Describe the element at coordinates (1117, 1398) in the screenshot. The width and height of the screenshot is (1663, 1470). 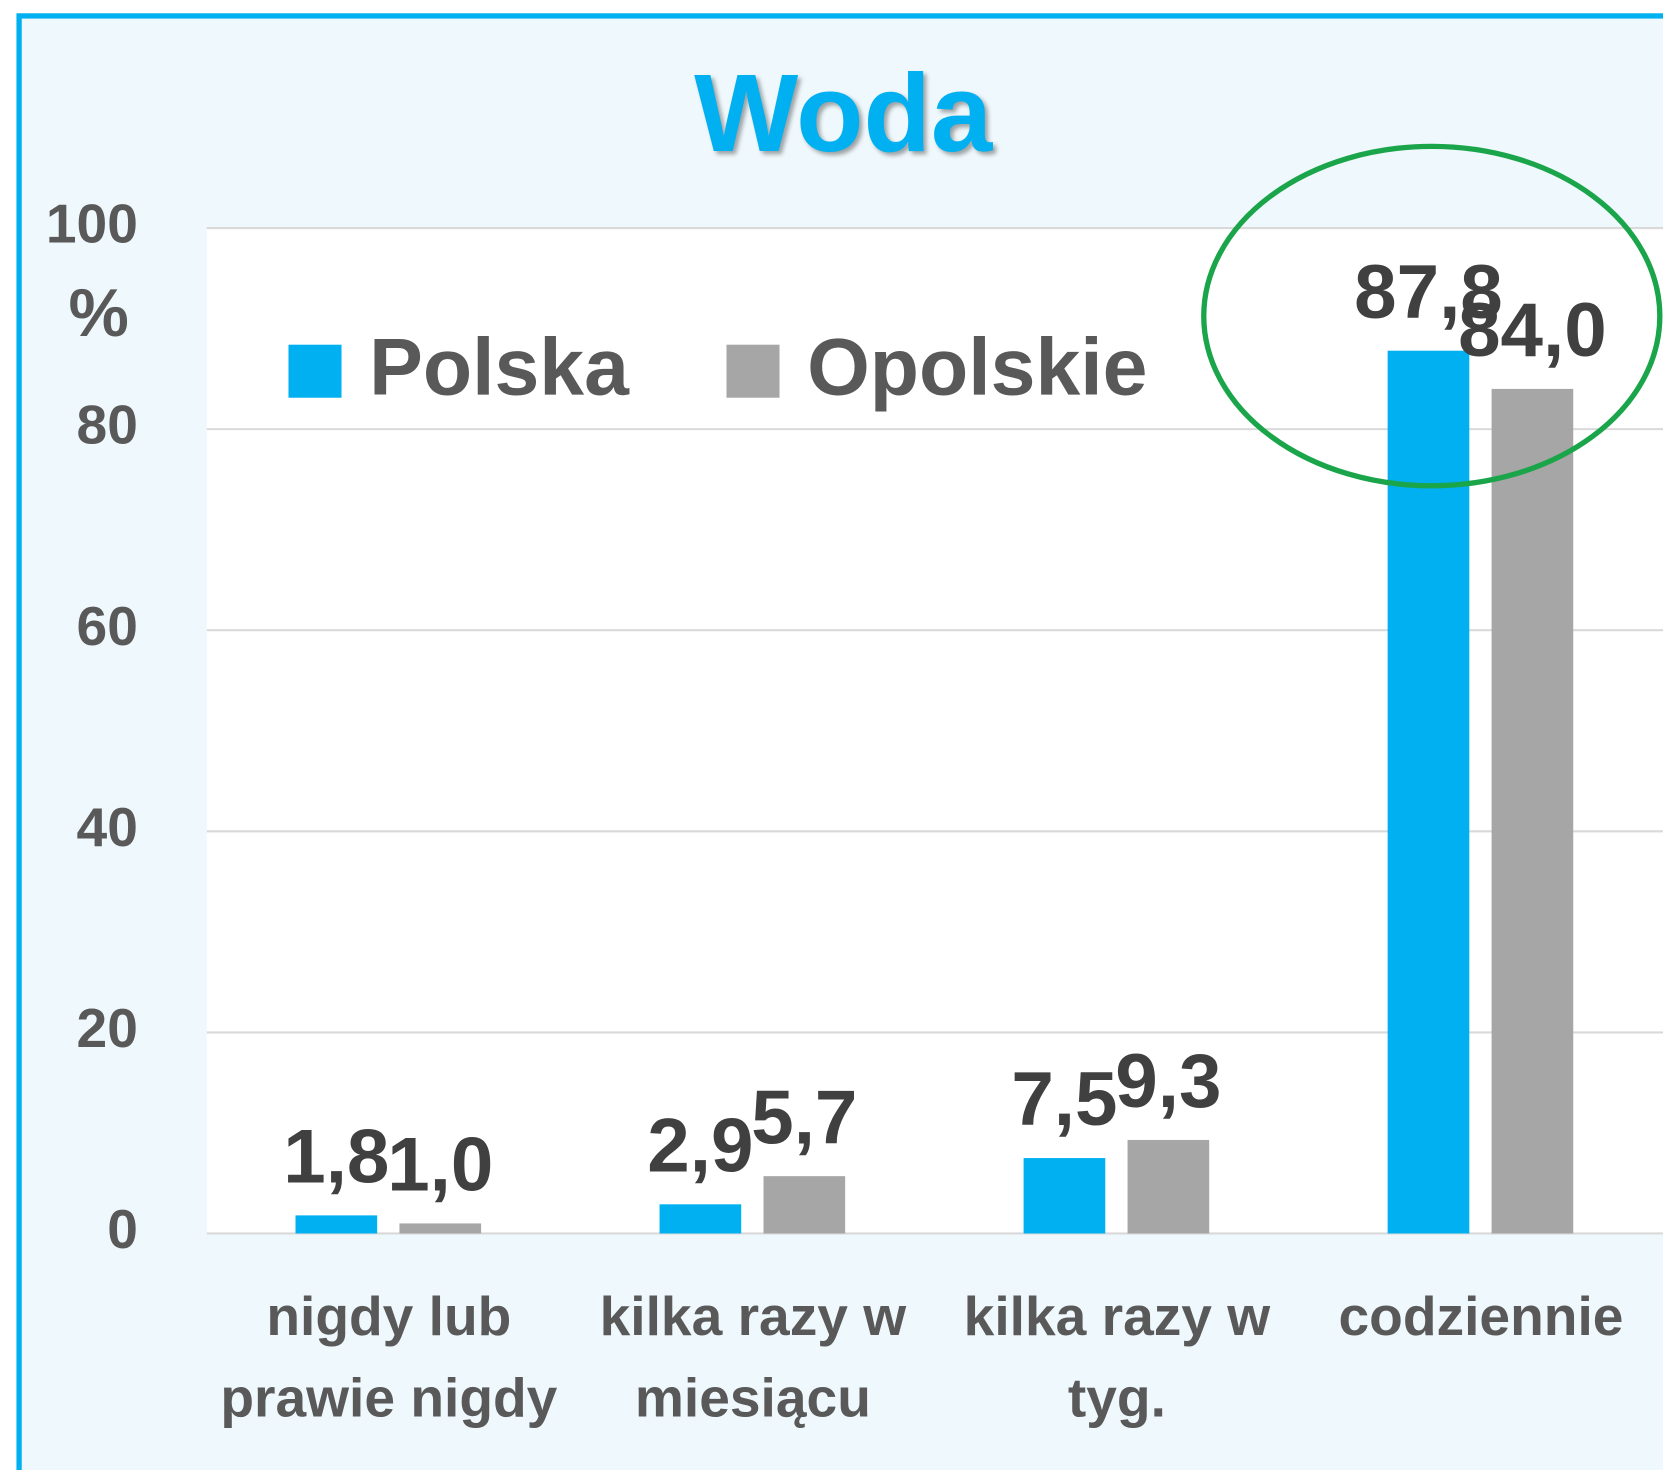
I see `x-tick-label: tyg.` at that location.